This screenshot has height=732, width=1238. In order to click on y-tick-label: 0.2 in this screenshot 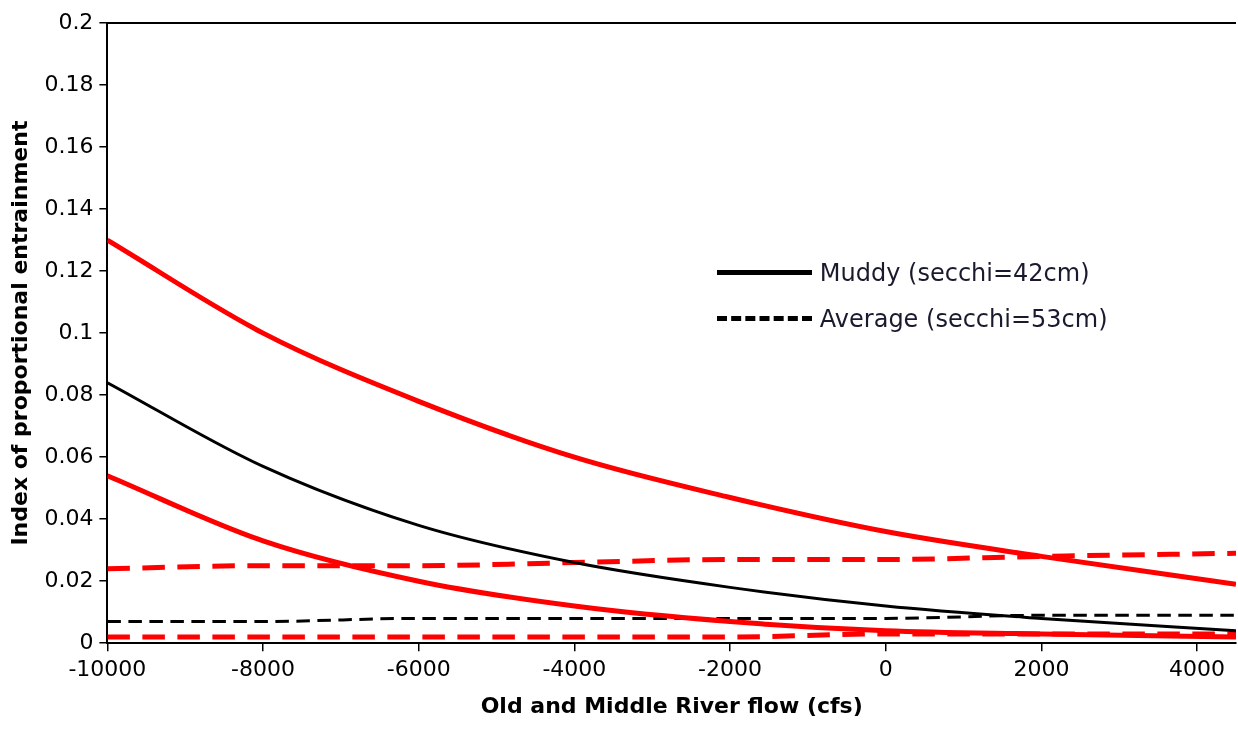, I will do `click(76, 21)`.